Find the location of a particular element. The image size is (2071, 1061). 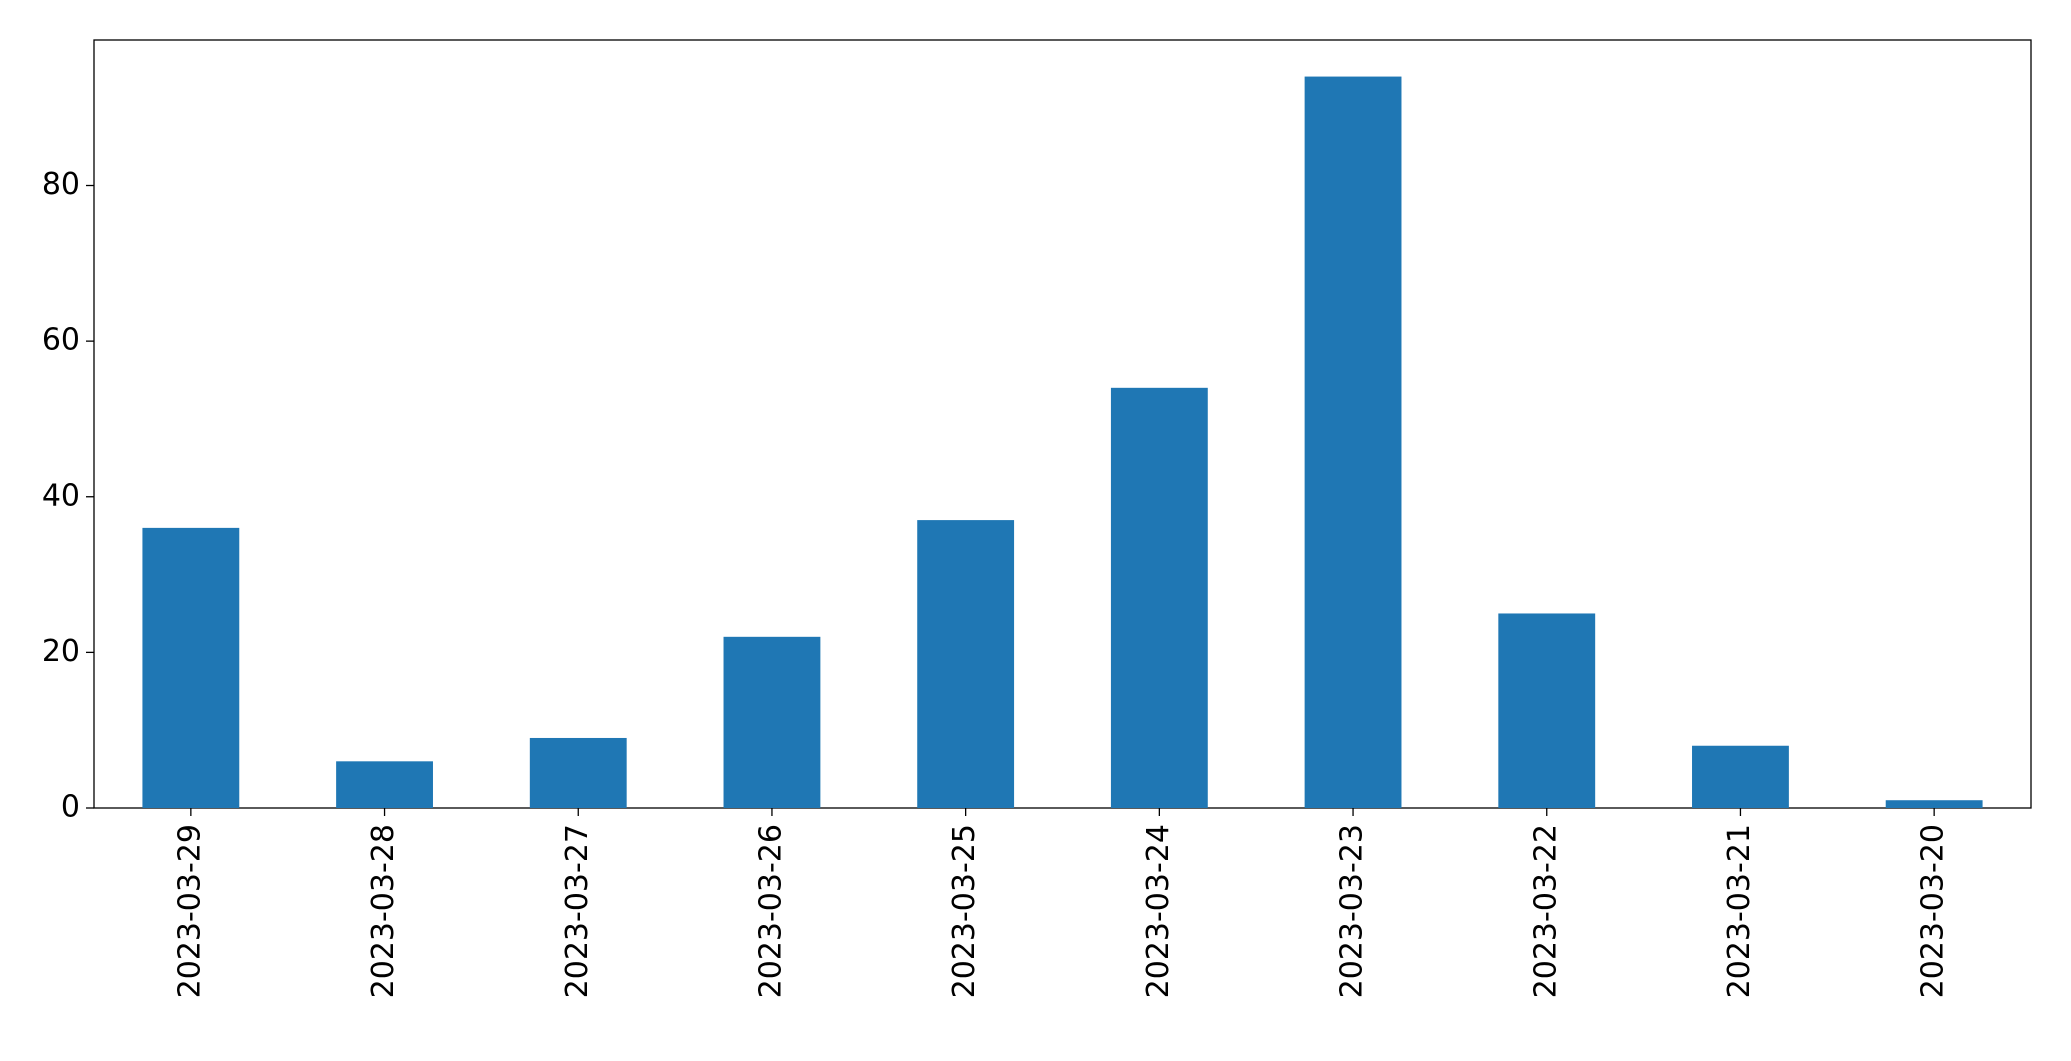

x-tick-label: 2023-03-22 is located at coordinates (1545, 911).